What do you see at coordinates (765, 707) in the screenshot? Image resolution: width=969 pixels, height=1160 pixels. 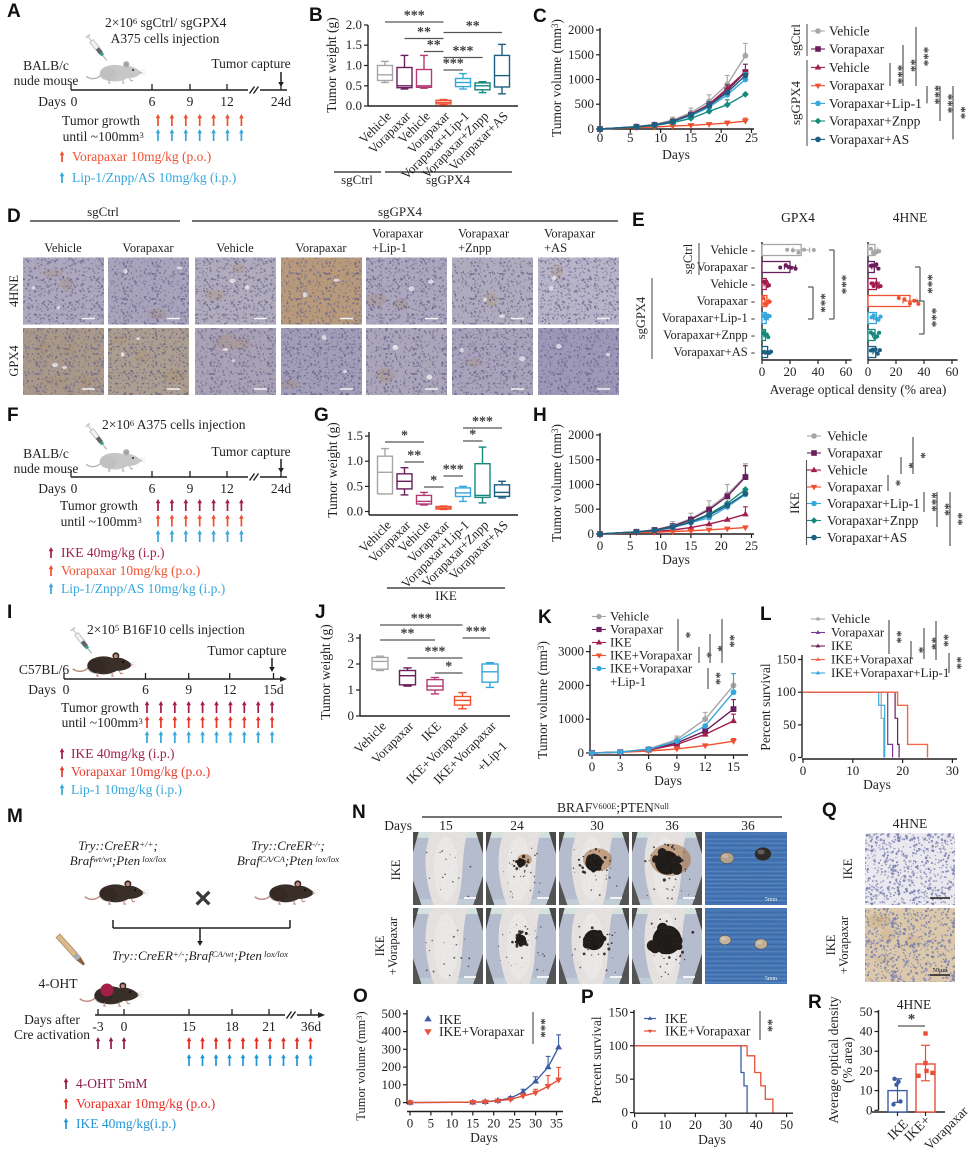 I see `svg-text: Percent survival` at bounding box center [765, 707].